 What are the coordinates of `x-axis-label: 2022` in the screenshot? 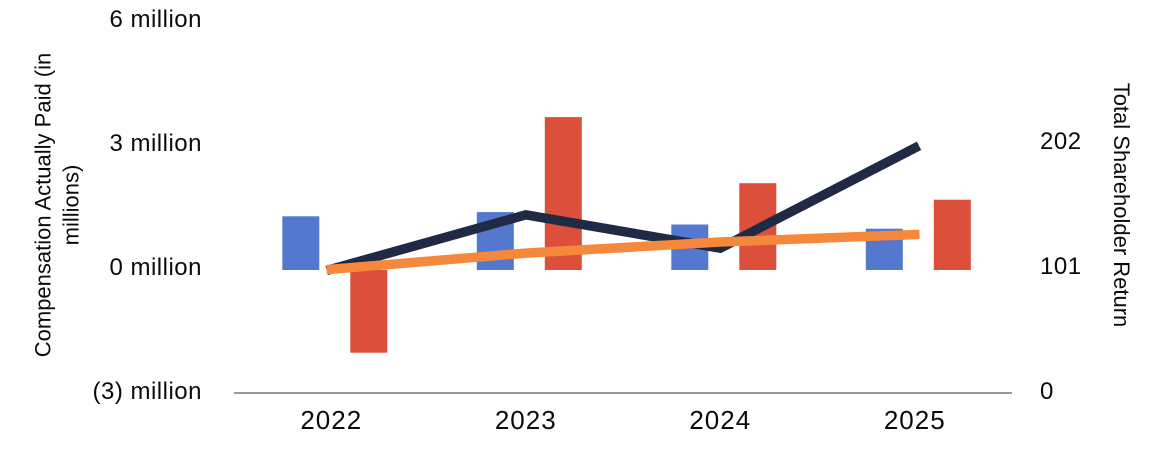 It's located at (331, 420).